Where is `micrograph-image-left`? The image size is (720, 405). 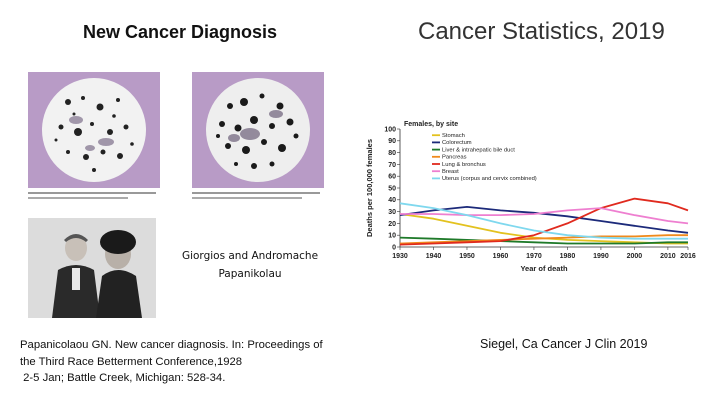
micrograph-image-left is located at coordinates (94, 130).